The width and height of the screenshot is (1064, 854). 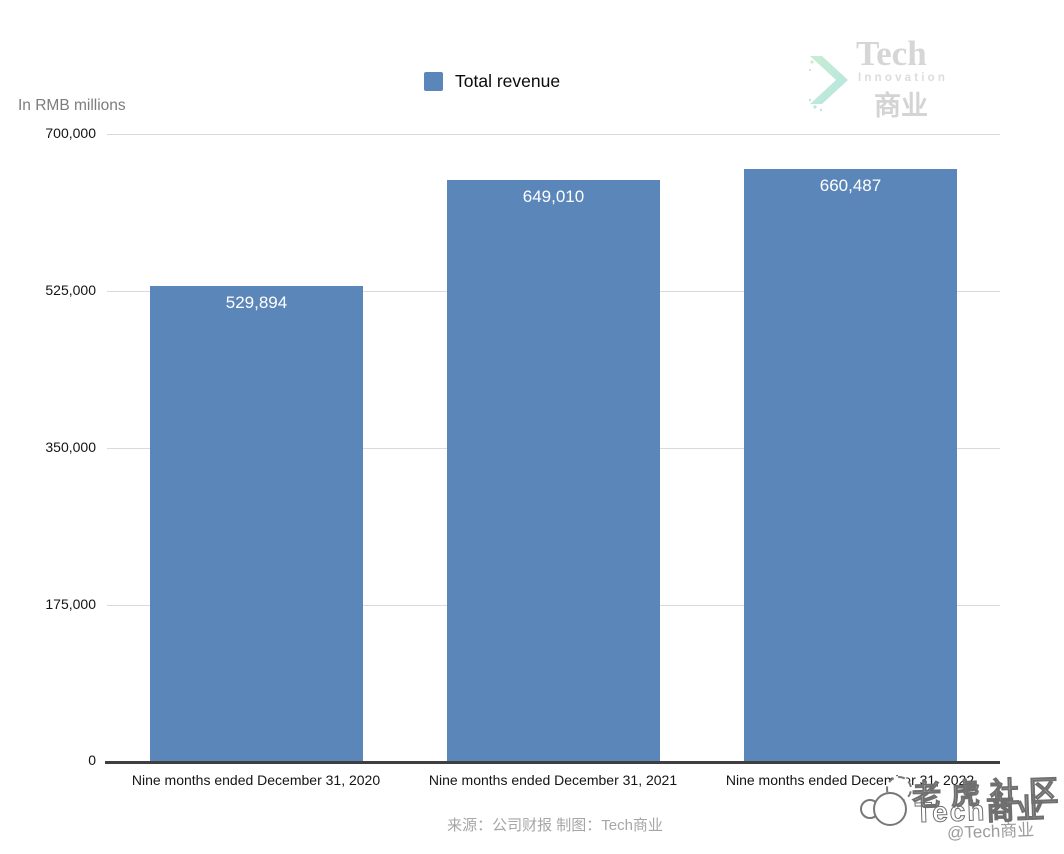 I want to click on bar-2021: 649,010, so click(x=553, y=470).